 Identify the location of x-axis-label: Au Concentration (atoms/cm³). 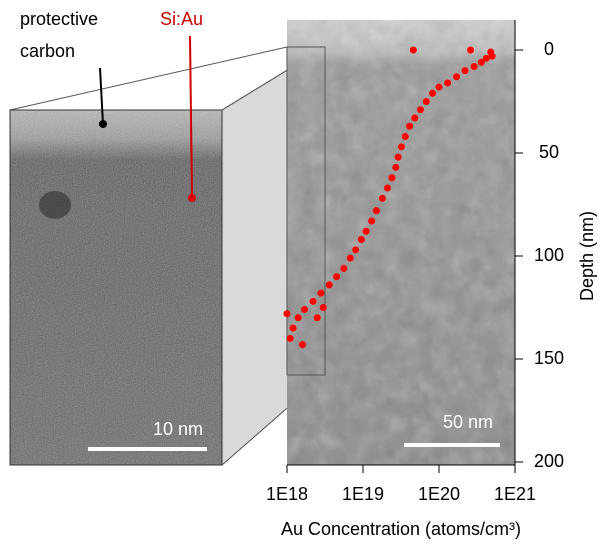
(401, 529).